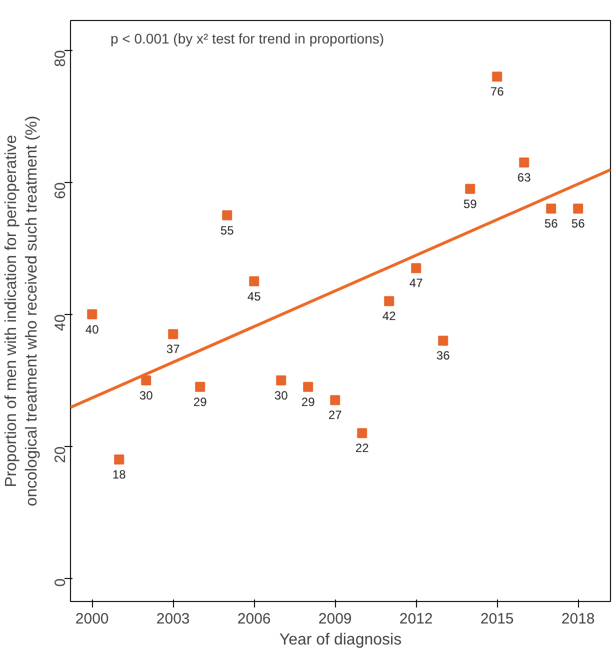 The image size is (615, 656). What do you see at coordinates (92, 329) in the screenshot?
I see `data-label: 40` at bounding box center [92, 329].